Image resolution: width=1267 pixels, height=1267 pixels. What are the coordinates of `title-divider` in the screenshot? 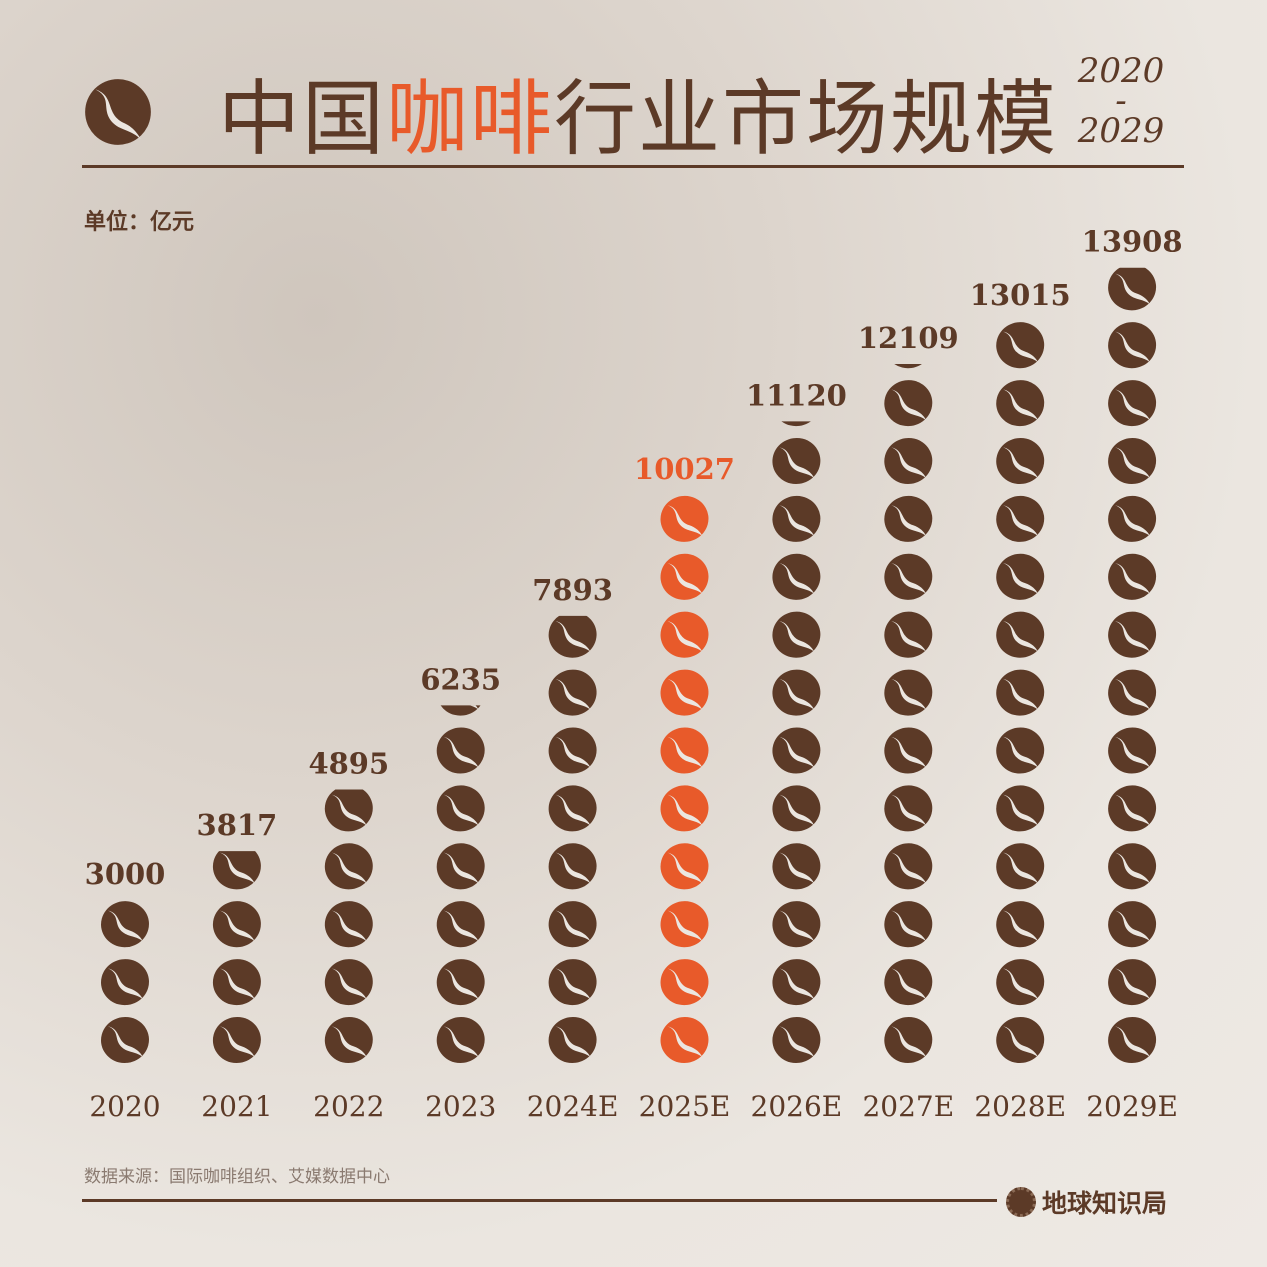 It's located at (633, 166).